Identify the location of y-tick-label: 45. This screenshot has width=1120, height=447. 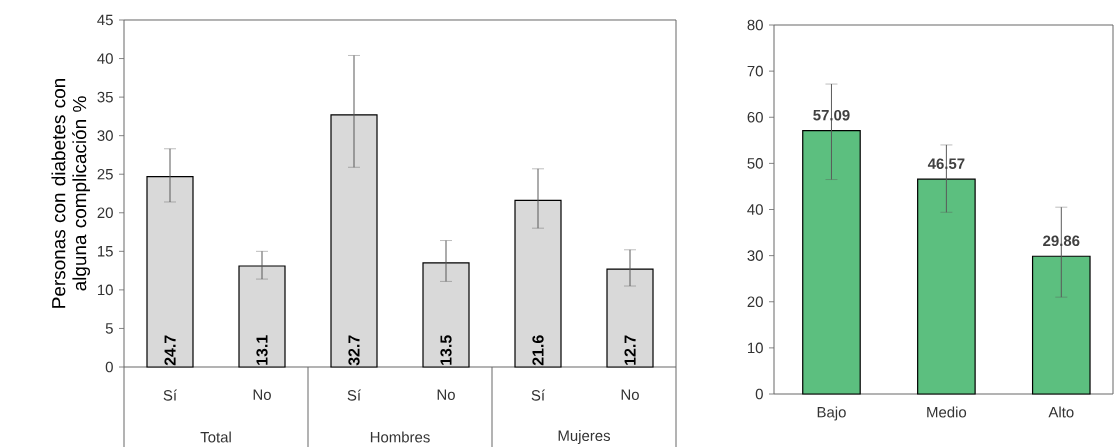
(105, 20).